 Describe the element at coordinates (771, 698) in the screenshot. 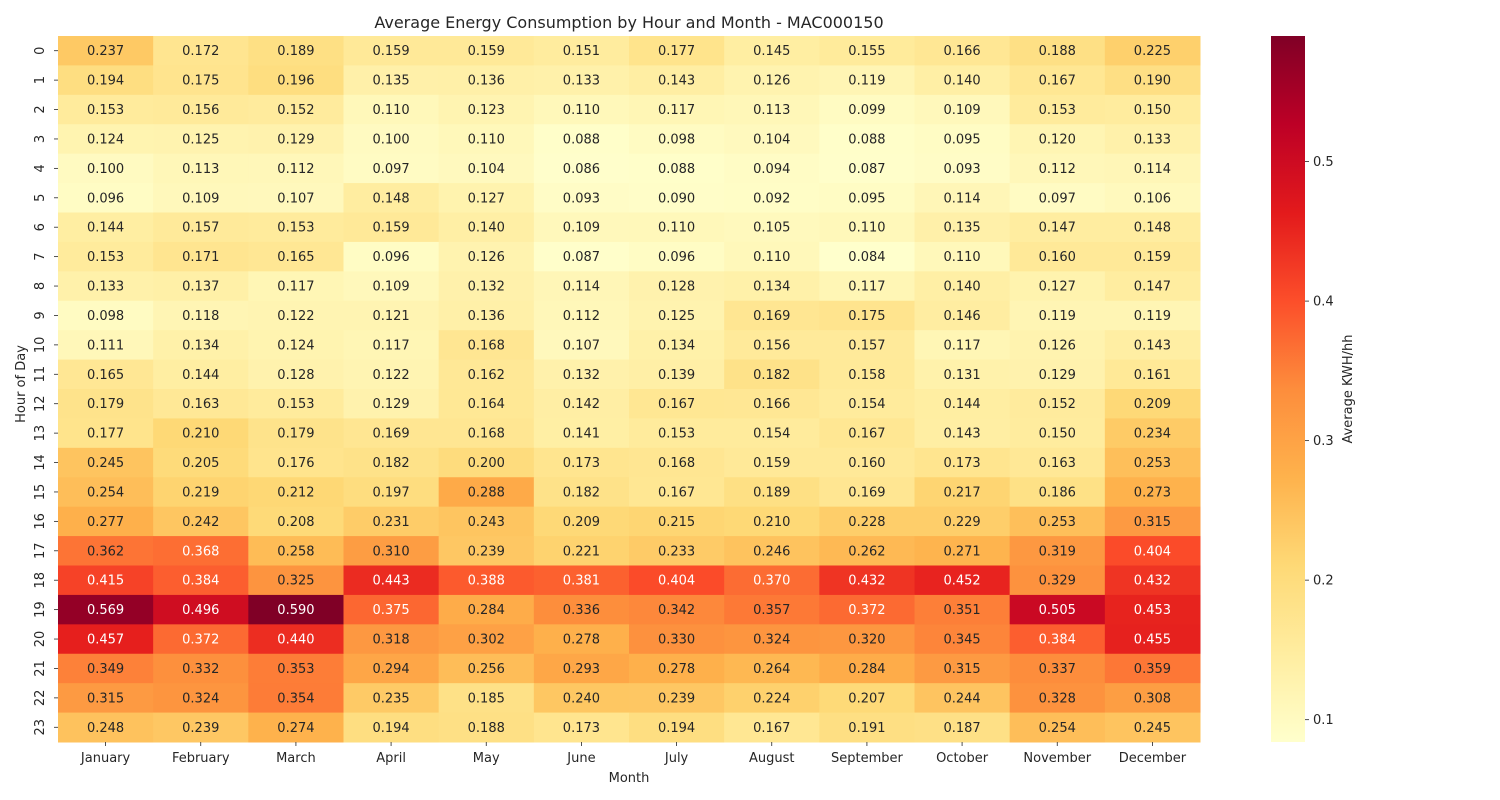

I see `cell-value-label: 0.224` at that location.